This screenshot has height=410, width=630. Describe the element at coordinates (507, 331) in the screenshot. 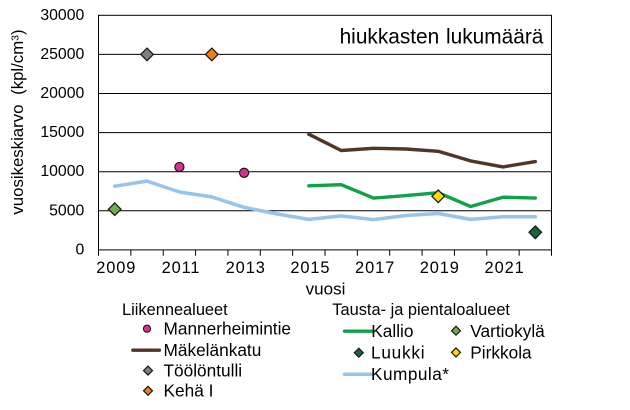

I see `svg-text: Vartiokylä` at that location.